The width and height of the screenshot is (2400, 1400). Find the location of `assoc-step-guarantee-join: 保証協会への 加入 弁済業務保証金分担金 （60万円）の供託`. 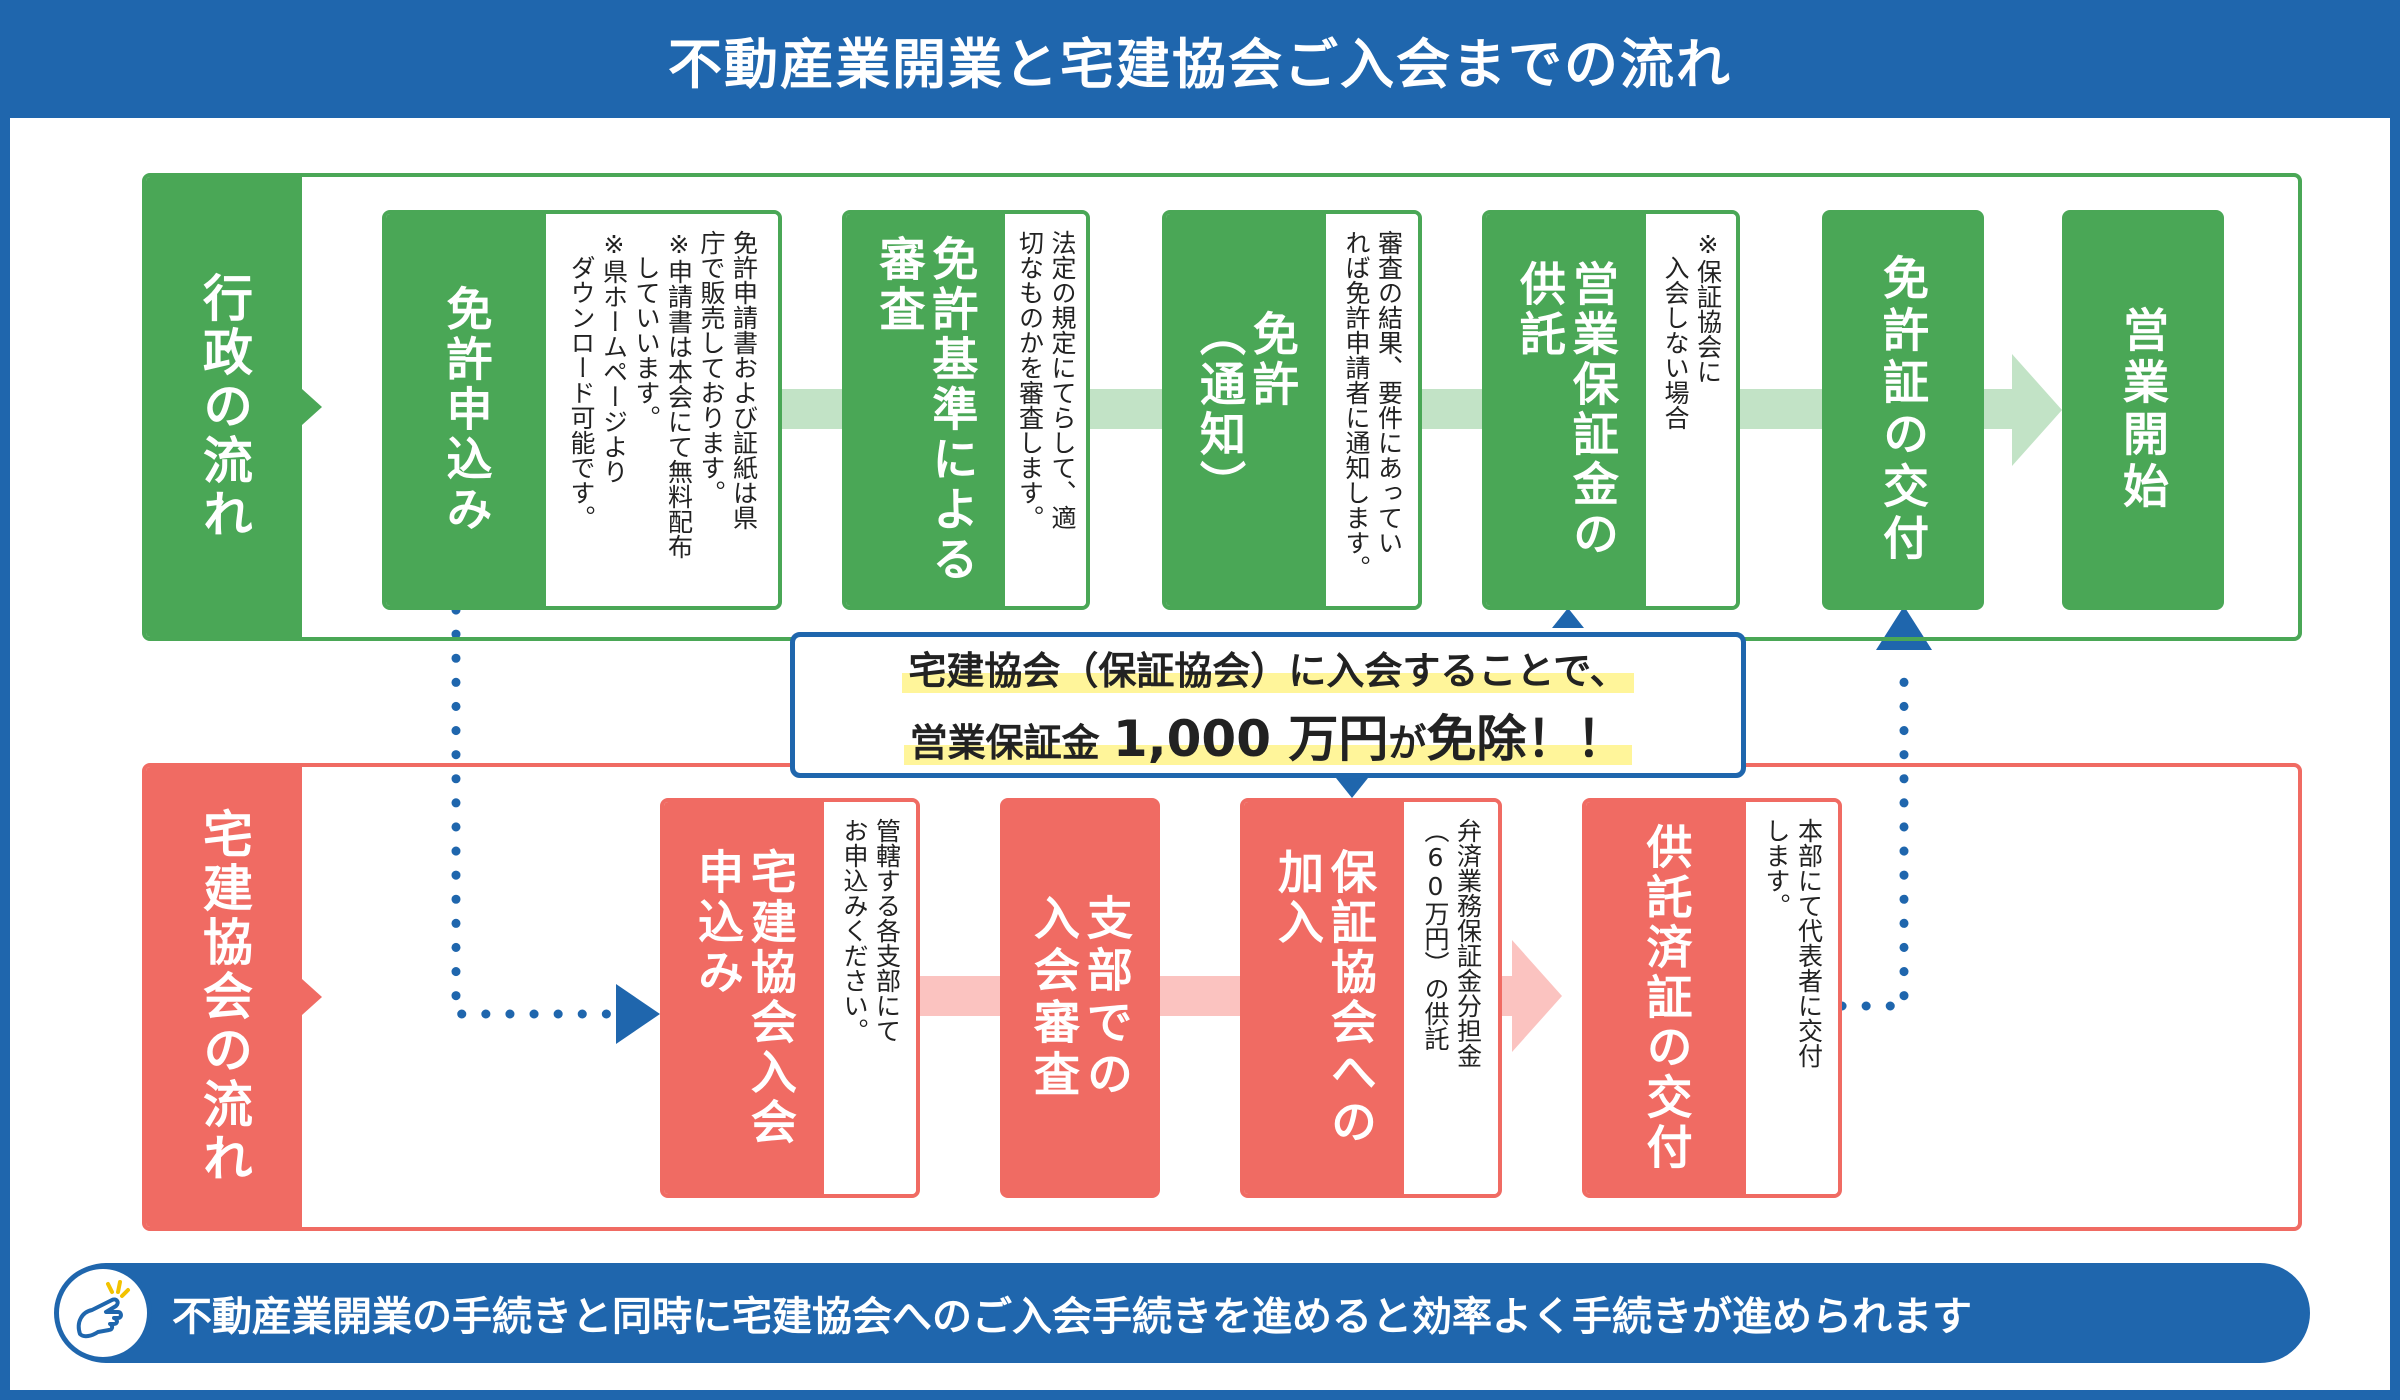

assoc-step-guarantee-join: 保証協会への 加入 弁済業務保証金分担金 （60万円）の供託 is located at coordinates (1371, 998).